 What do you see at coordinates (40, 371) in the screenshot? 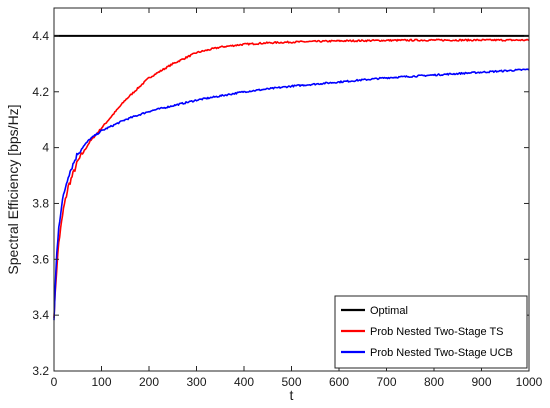
I see `y-tick-label: 3.2` at bounding box center [40, 371].